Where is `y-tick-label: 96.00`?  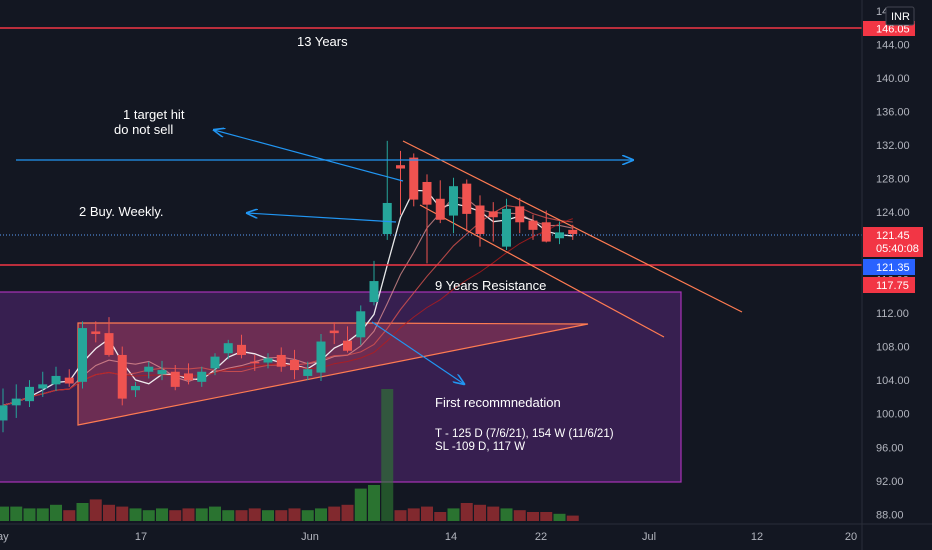 y-tick-label: 96.00 is located at coordinates (890, 448).